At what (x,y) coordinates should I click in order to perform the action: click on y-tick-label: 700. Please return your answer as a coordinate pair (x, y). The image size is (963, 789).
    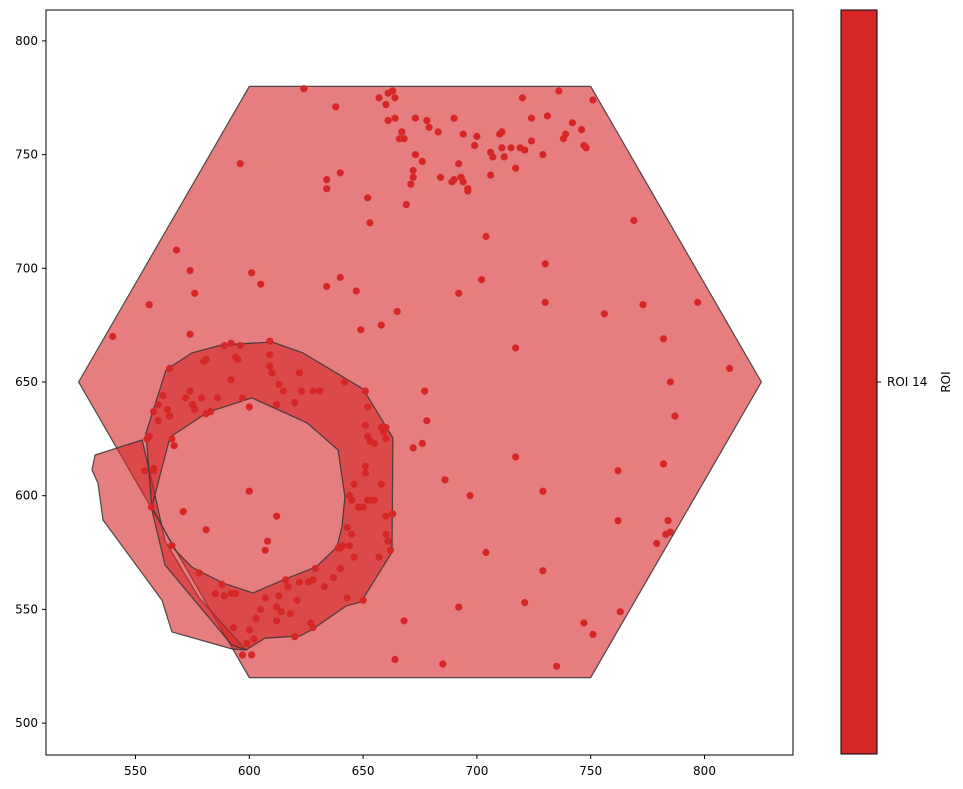
    Looking at the image, I should click on (26, 268).